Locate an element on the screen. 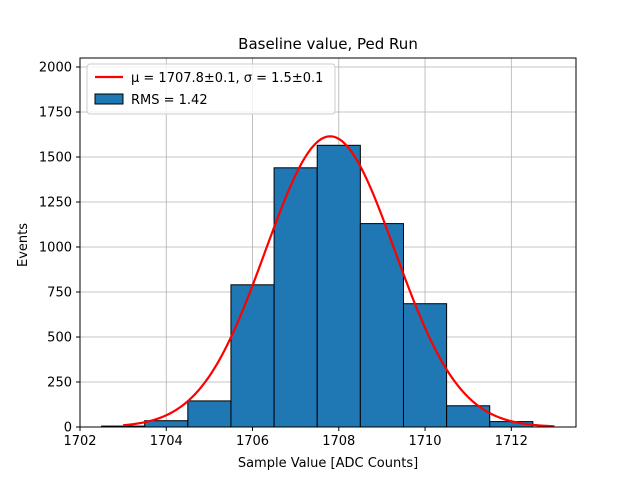 The image size is (640, 480). legend-histogram-label: RMS = 1.42 is located at coordinates (169, 100).